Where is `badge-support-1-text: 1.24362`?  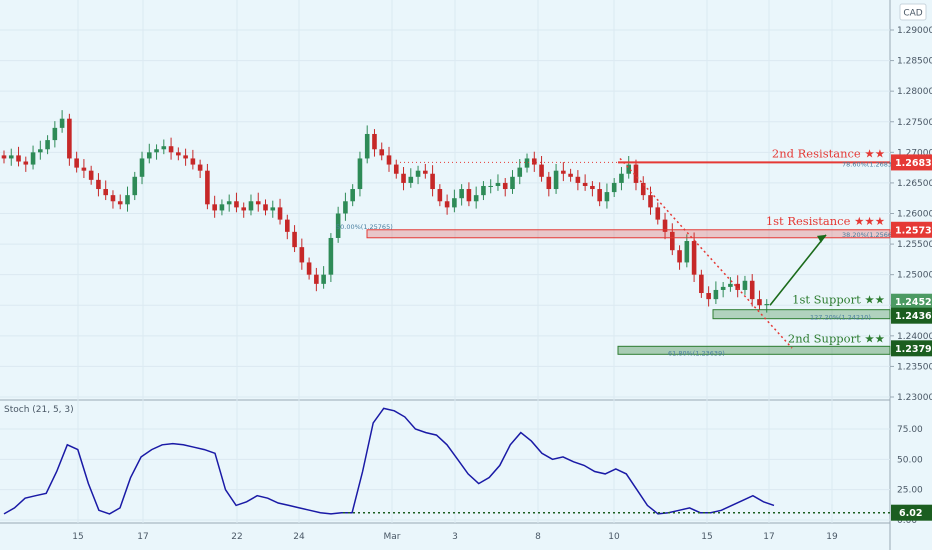 badge-support-1-text: 1.24362 is located at coordinates (913, 316).